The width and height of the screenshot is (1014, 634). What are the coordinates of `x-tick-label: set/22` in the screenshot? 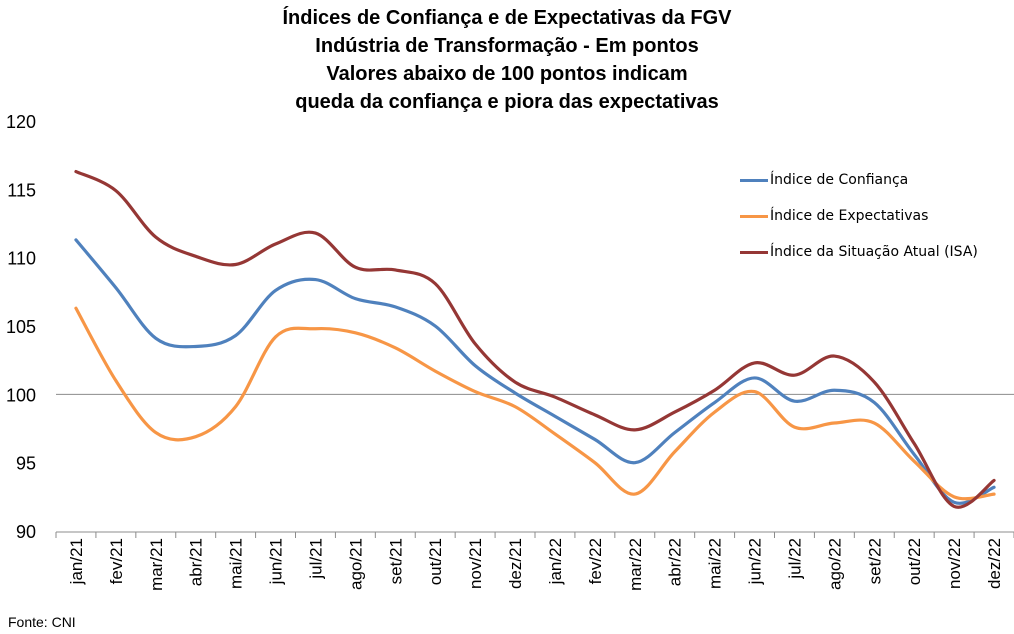 It's located at (874, 561).